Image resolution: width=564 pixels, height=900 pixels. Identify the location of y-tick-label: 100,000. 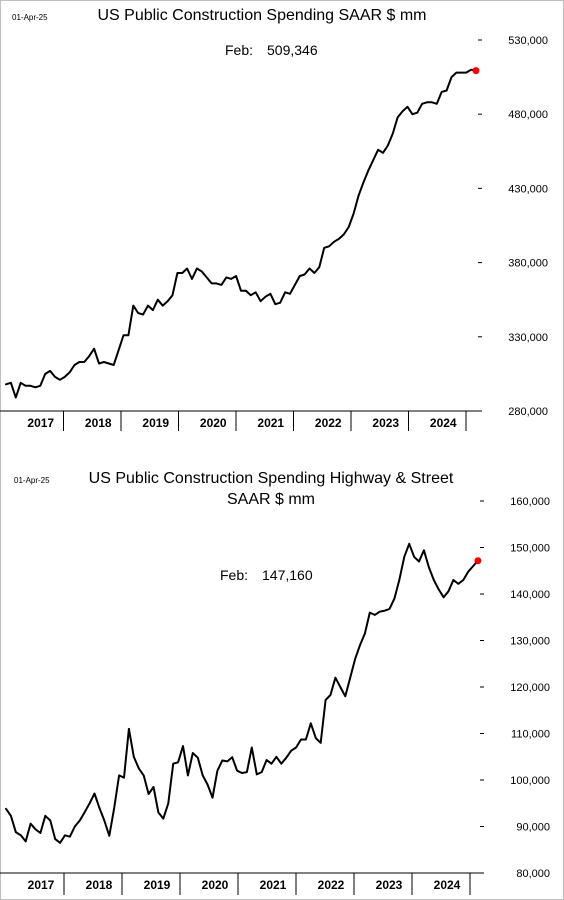
(530, 781).